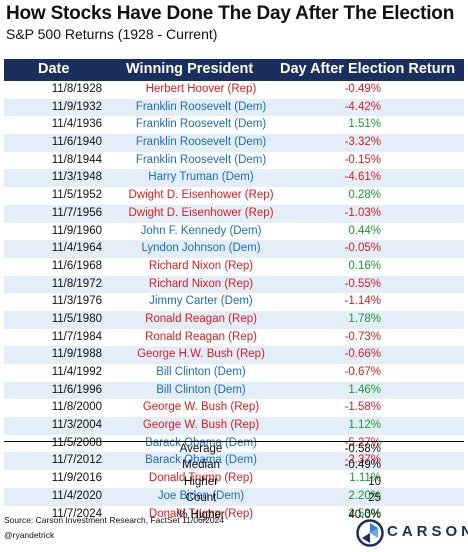 The height and width of the screenshot is (552, 468). I want to click on row-date: 11/6/1996, so click(76, 389).